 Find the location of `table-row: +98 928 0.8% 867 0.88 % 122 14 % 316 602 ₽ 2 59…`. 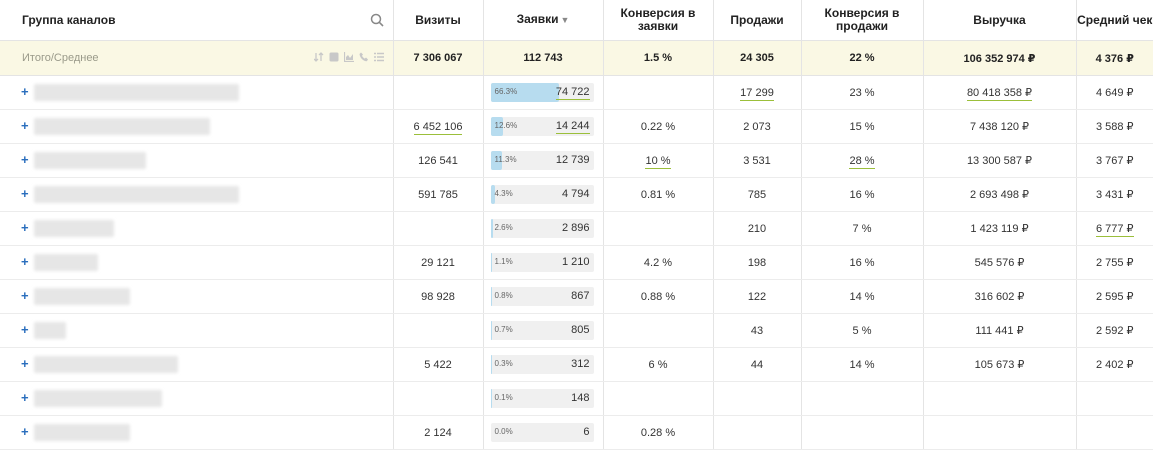

table-row: +98 928 0.8% 867 0.88 % 122 14 % 316 602 ₽ 2 59… is located at coordinates (576, 296).